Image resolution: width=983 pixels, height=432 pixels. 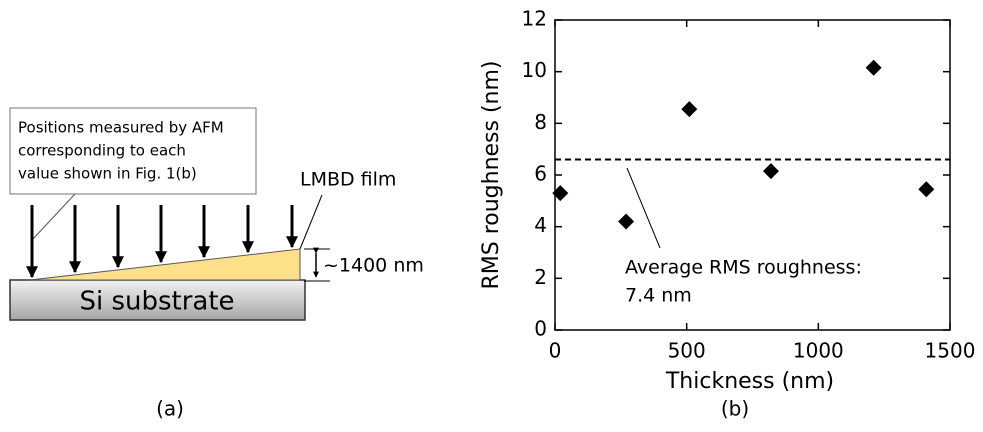 What do you see at coordinates (540, 174) in the screenshot?
I see `y-tick-label: 6` at bounding box center [540, 174].